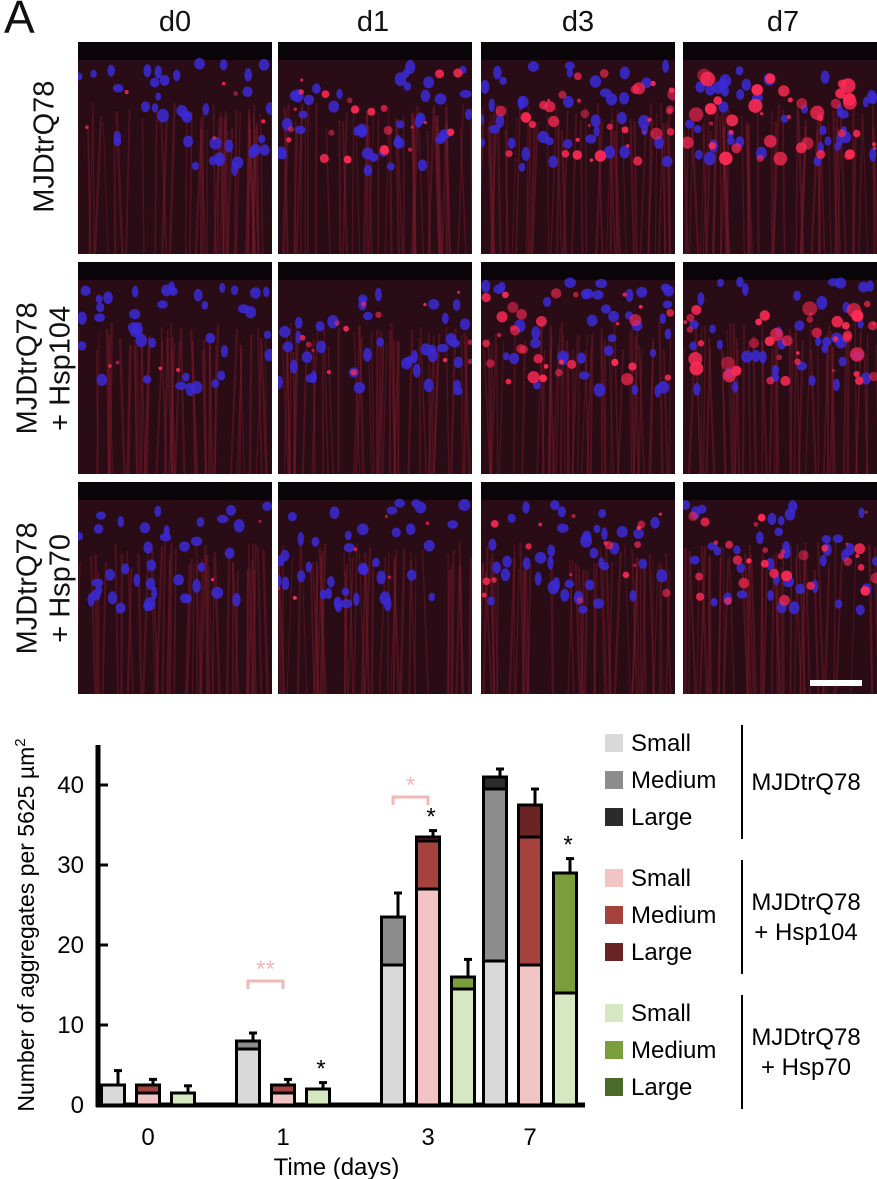  What do you see at coordinates (61, 368) in the screenshot?
I see `row-label-line: + Hsp104` at bounding box center [61, 368].